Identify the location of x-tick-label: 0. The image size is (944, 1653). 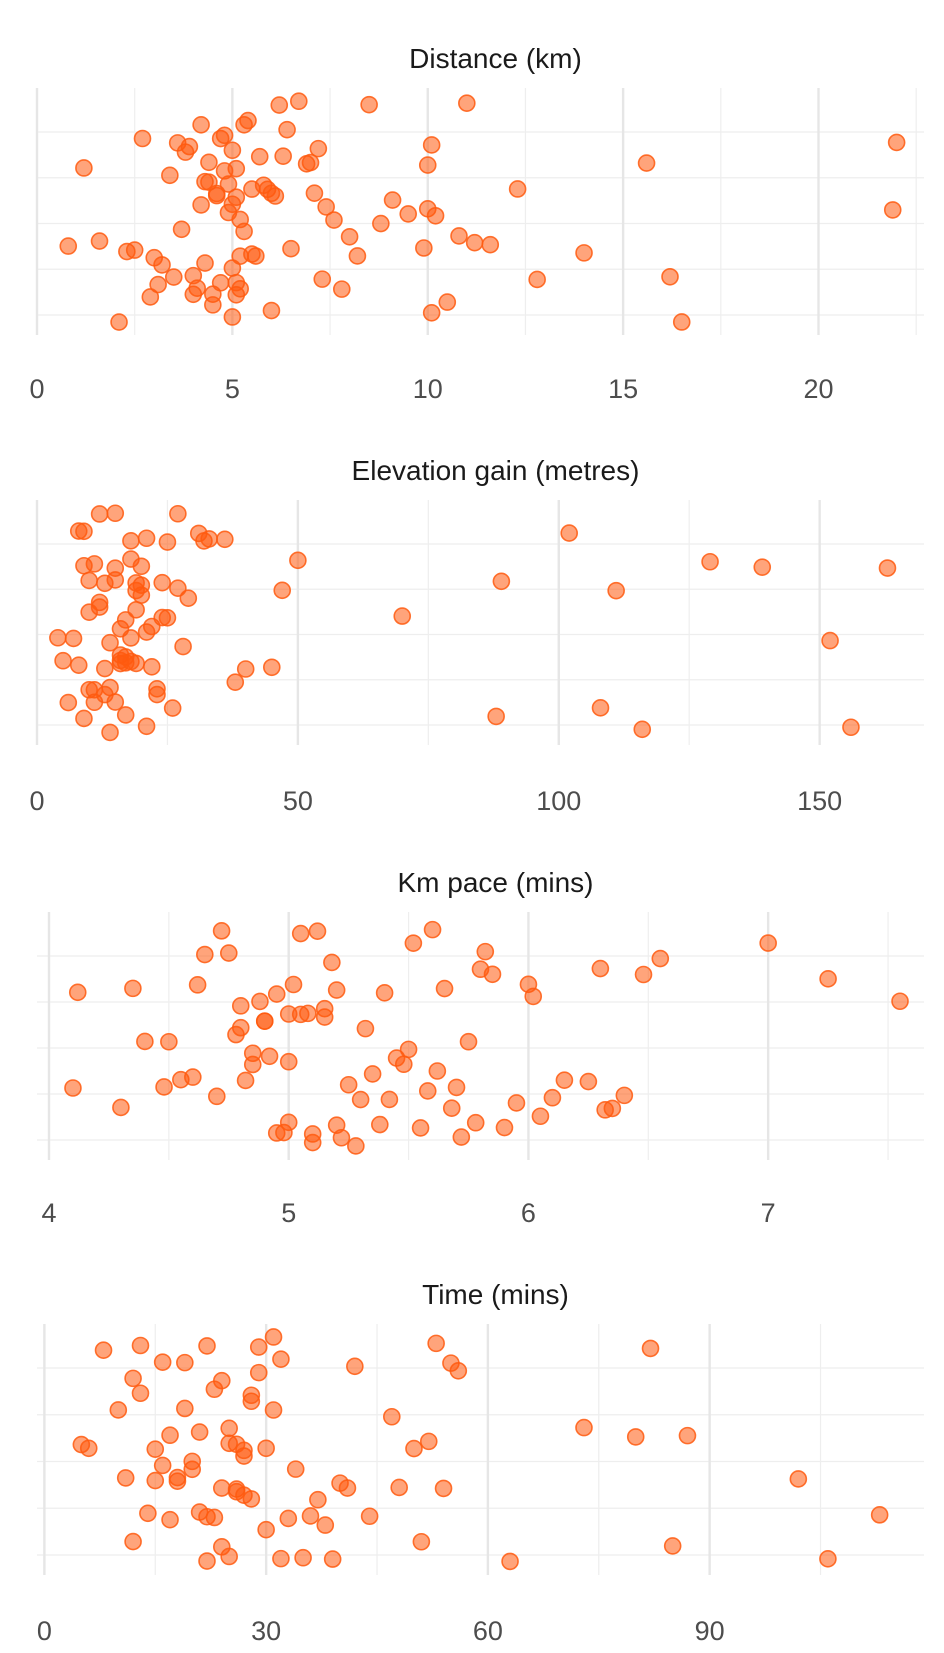
(44, 1631).